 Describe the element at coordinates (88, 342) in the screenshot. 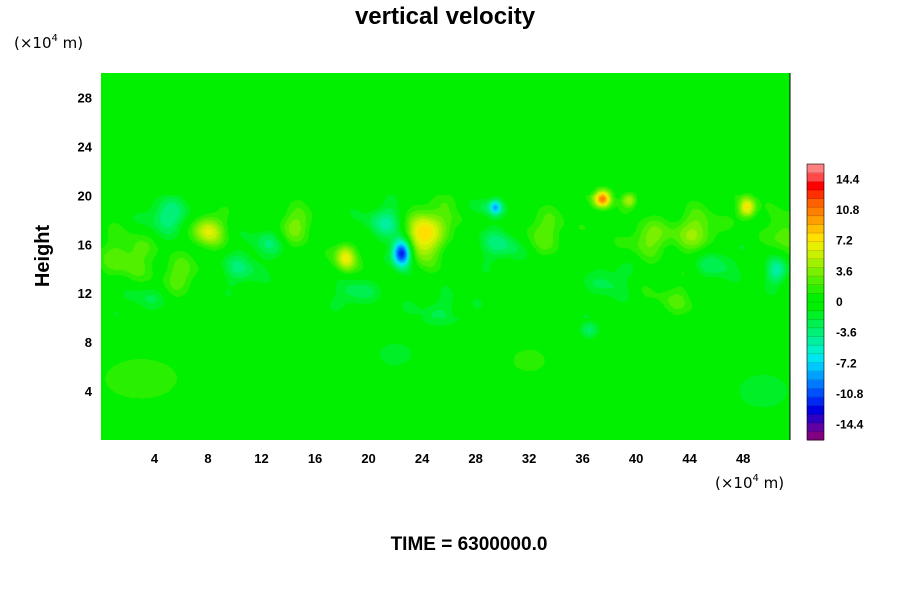

I see `y-tick-label: 8` at that location.